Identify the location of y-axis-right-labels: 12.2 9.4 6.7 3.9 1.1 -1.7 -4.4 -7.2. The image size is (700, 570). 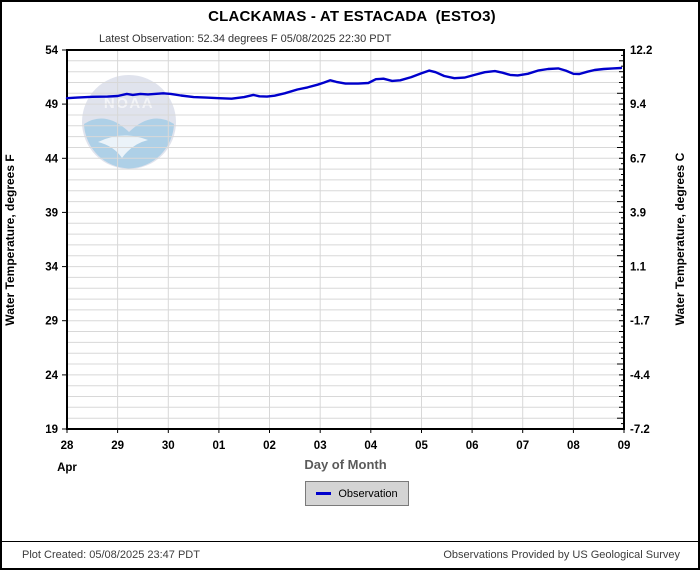
(641, 240).